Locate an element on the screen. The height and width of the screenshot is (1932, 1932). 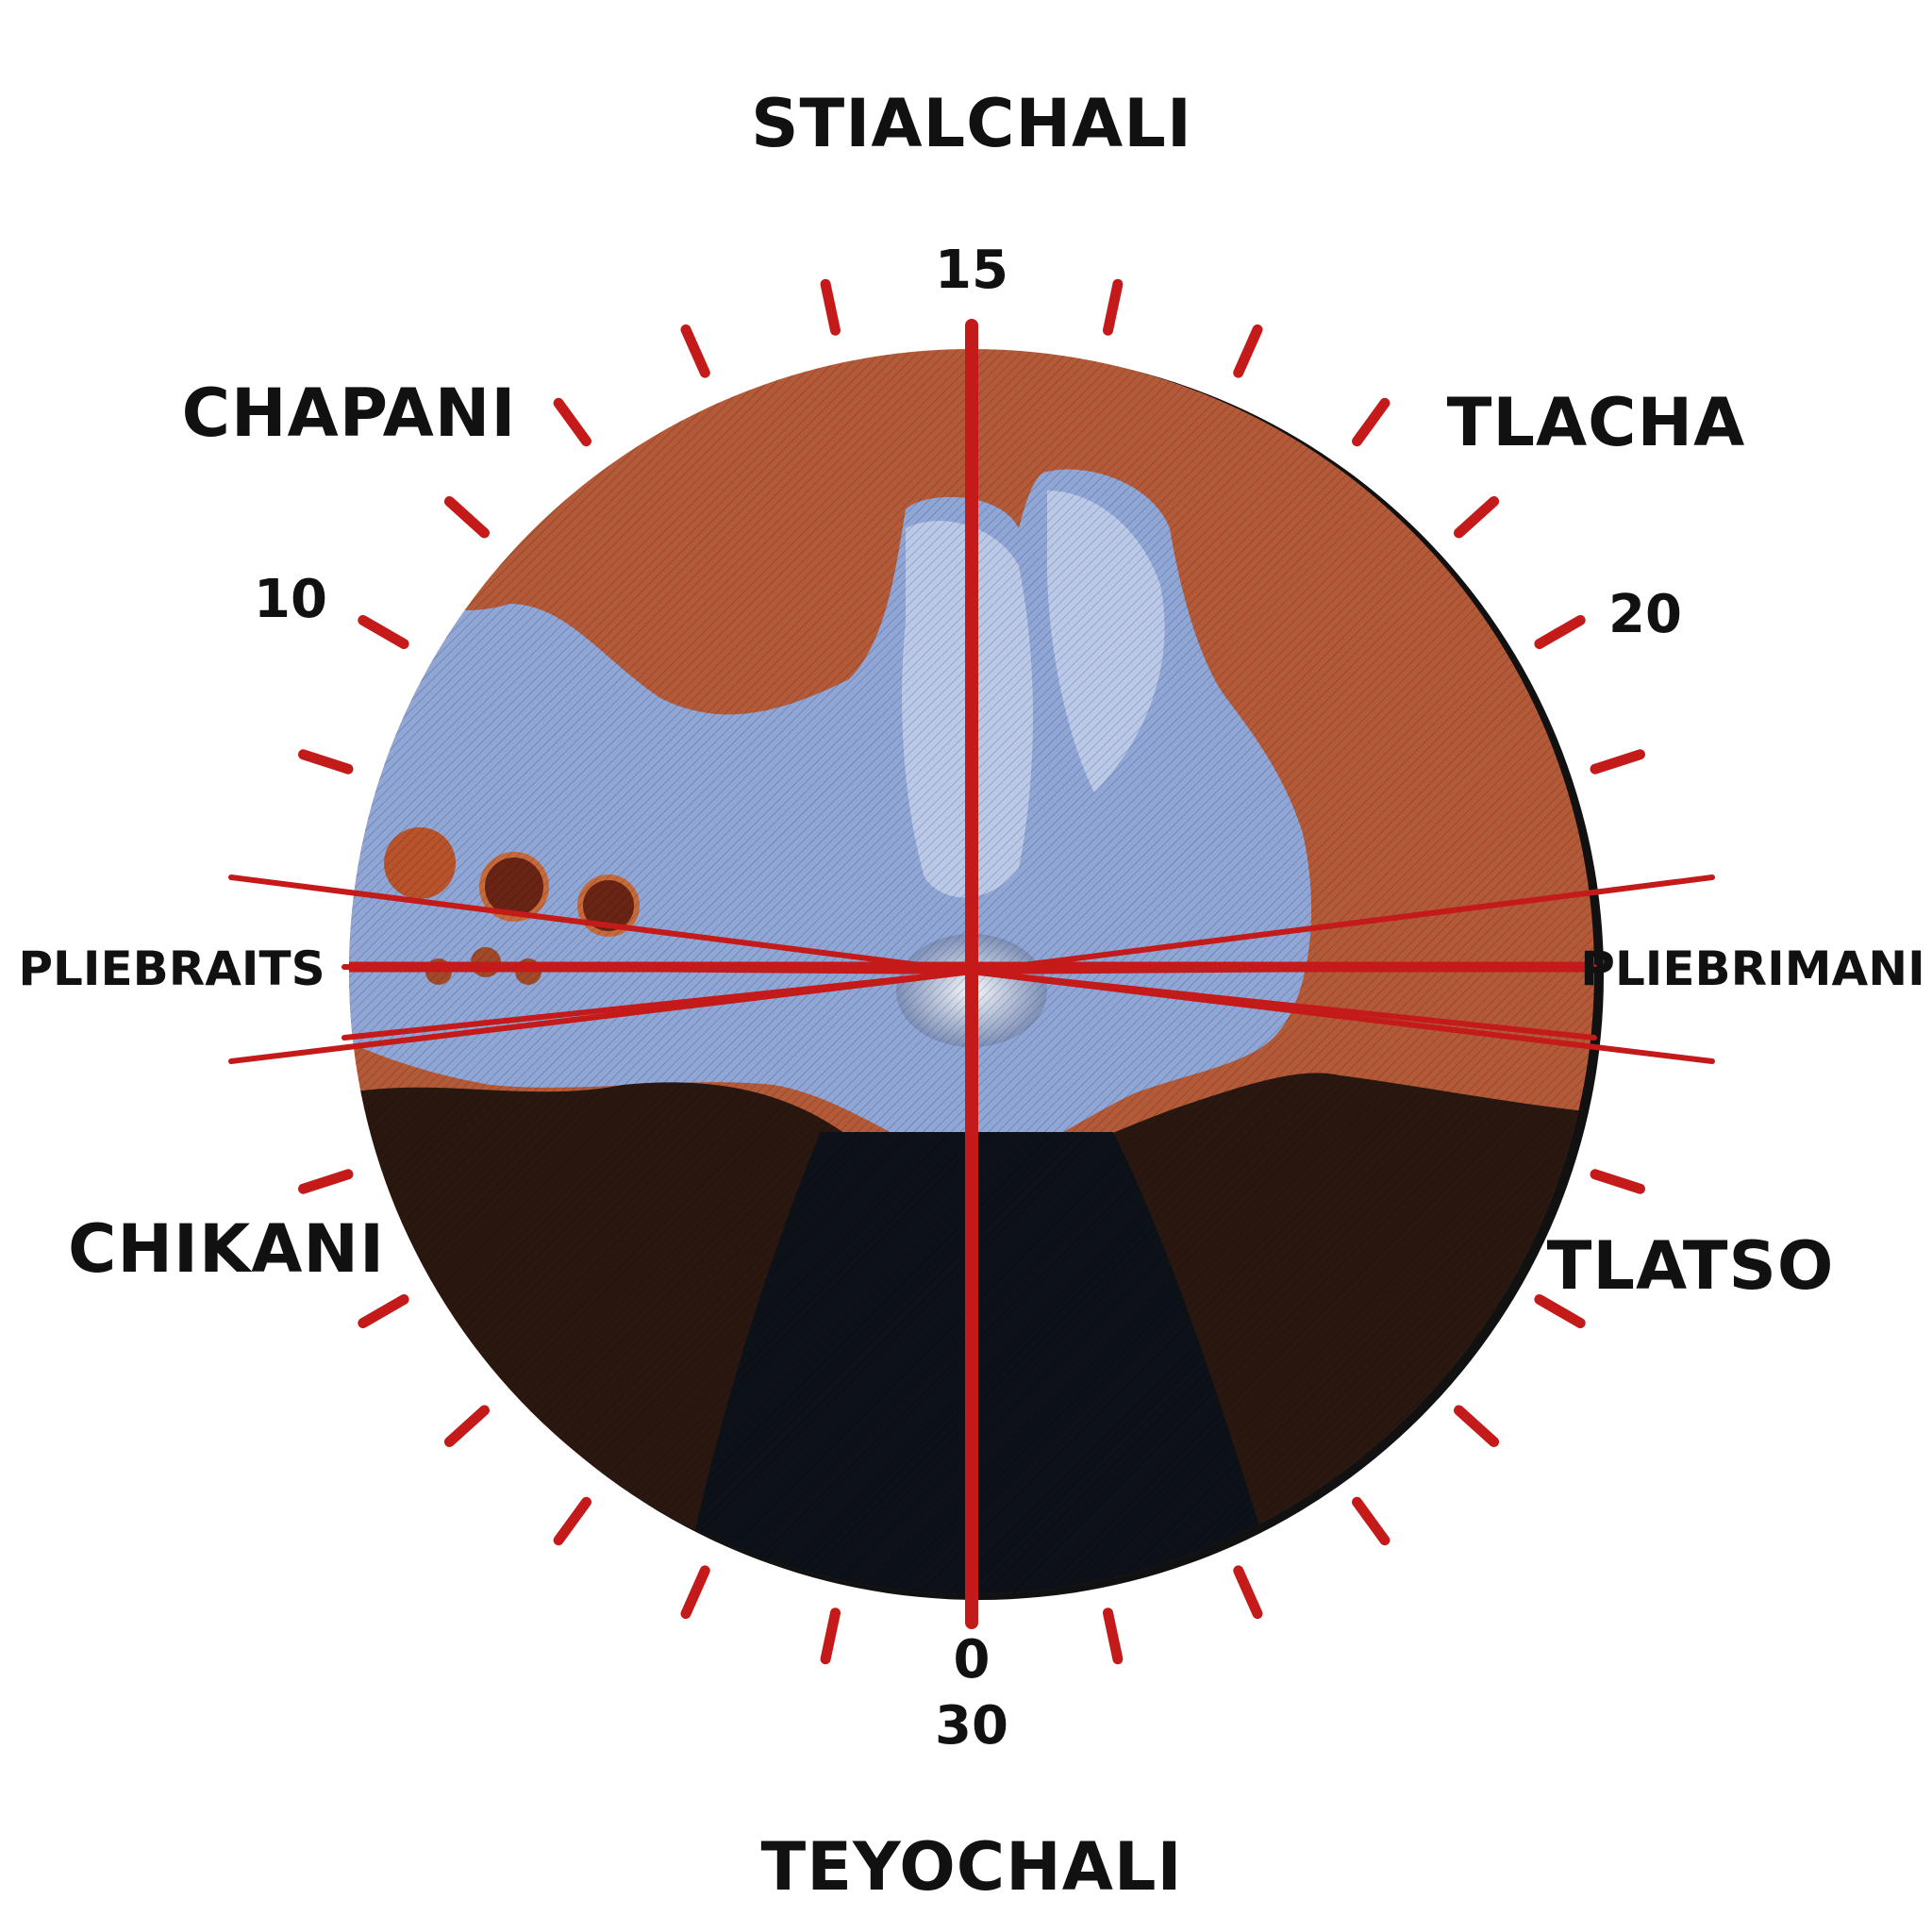
label-southwest: CHIKANI is located at coordinates (227, 1249).